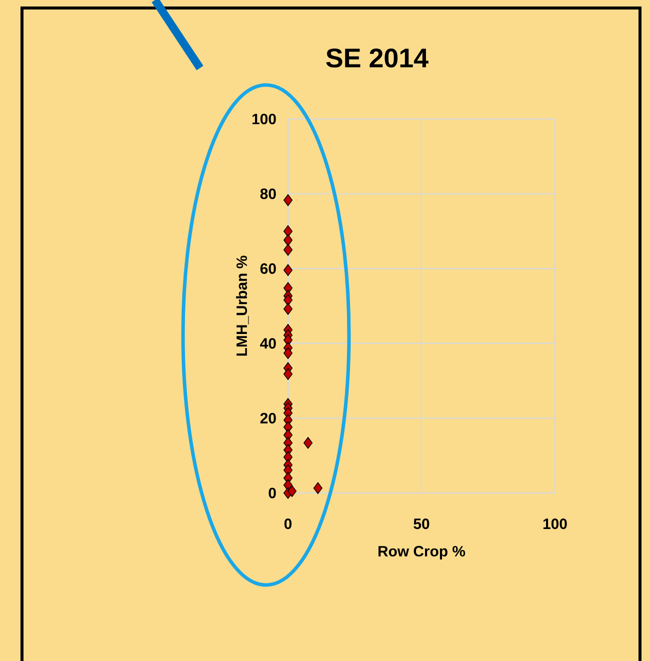 The image size is (650, 661). What do you see at coordinates (264, 119) in the screenshot?
I see `y-tick-label: 100` at bounding box center [264, 119].